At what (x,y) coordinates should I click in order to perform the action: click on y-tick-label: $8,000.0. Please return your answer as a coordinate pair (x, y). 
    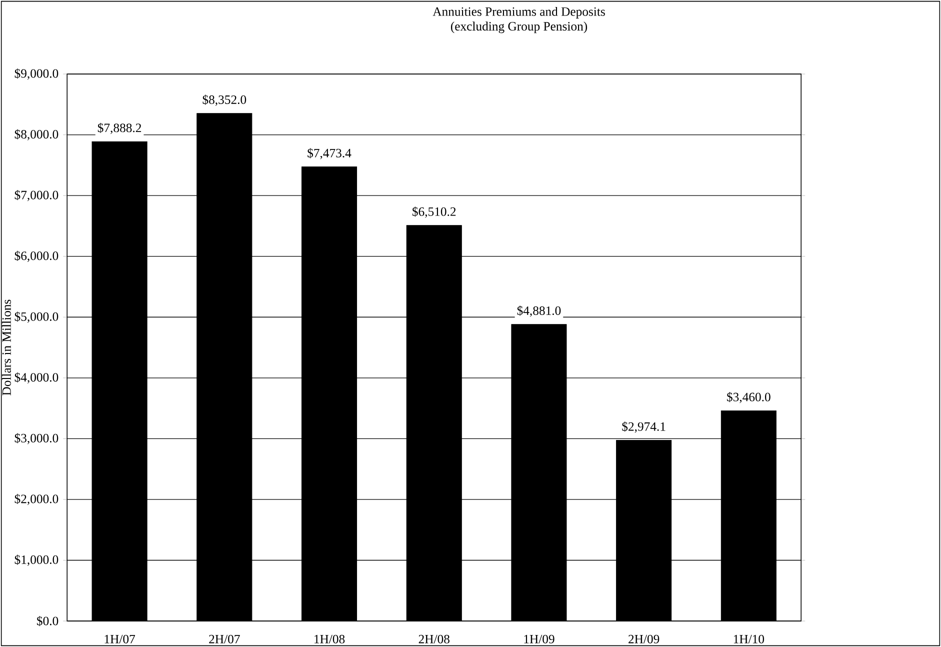
    Looking at the image, I should click on (36, 134).